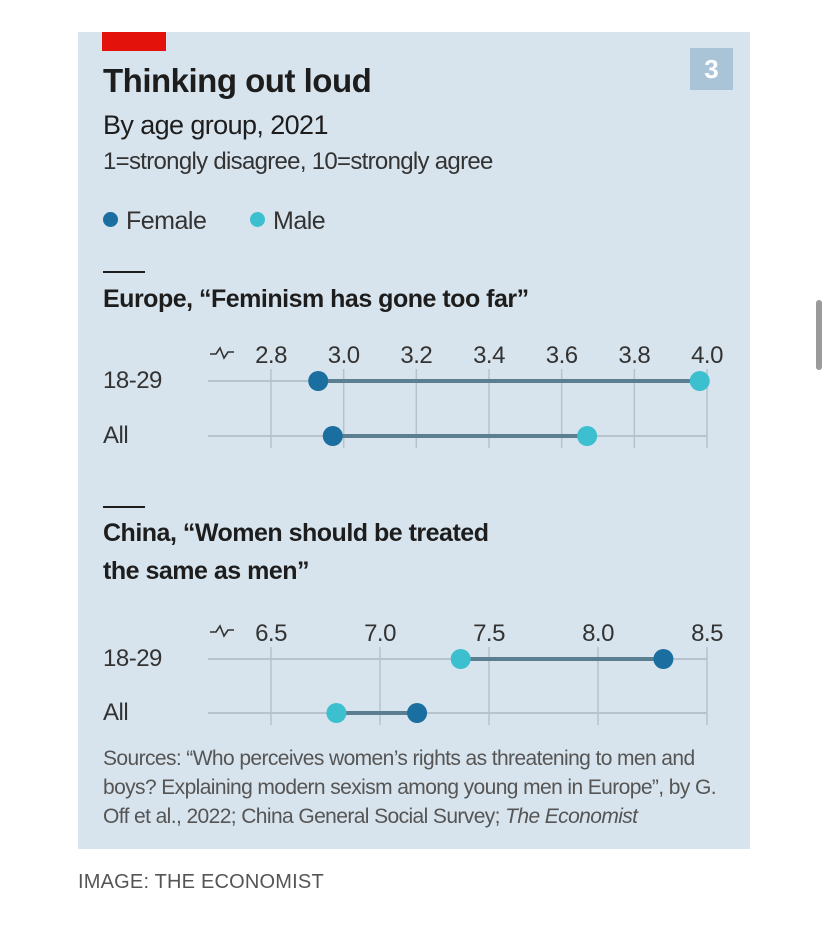  What do you see at coordinates (166, 221) in the screenshot?
I see `legend-female-label: Female` at bounding box center [166, 221].